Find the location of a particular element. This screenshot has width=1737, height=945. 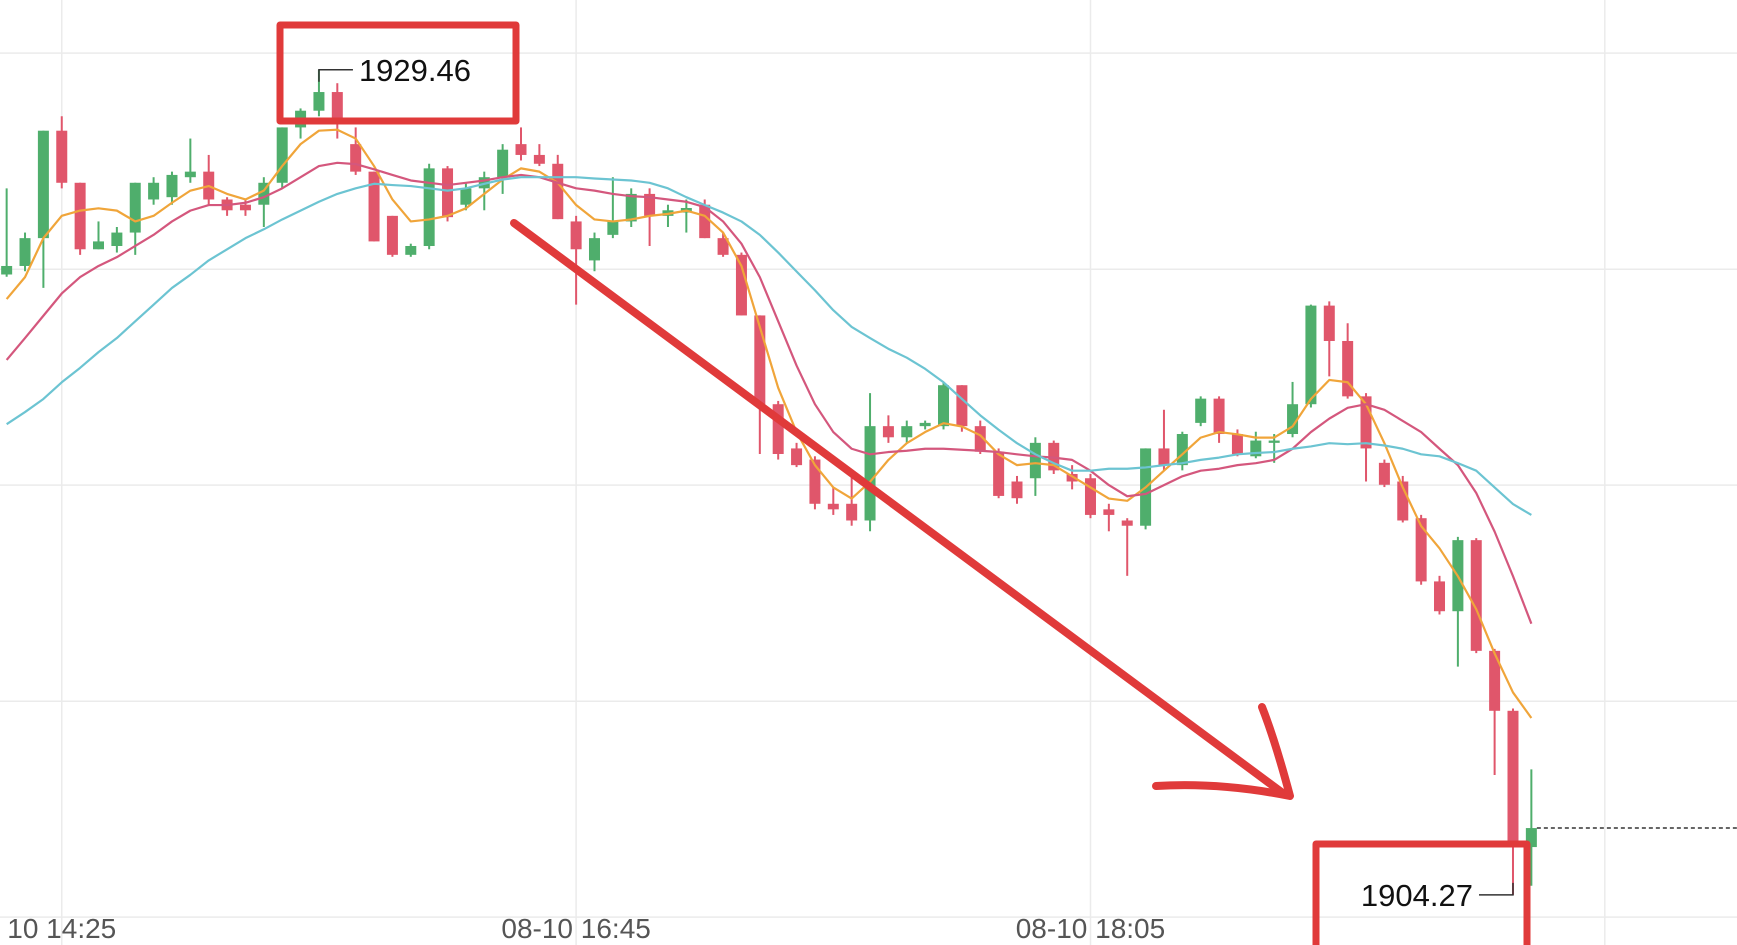

trend-arrow-head is located at coordinates (1223, 751).